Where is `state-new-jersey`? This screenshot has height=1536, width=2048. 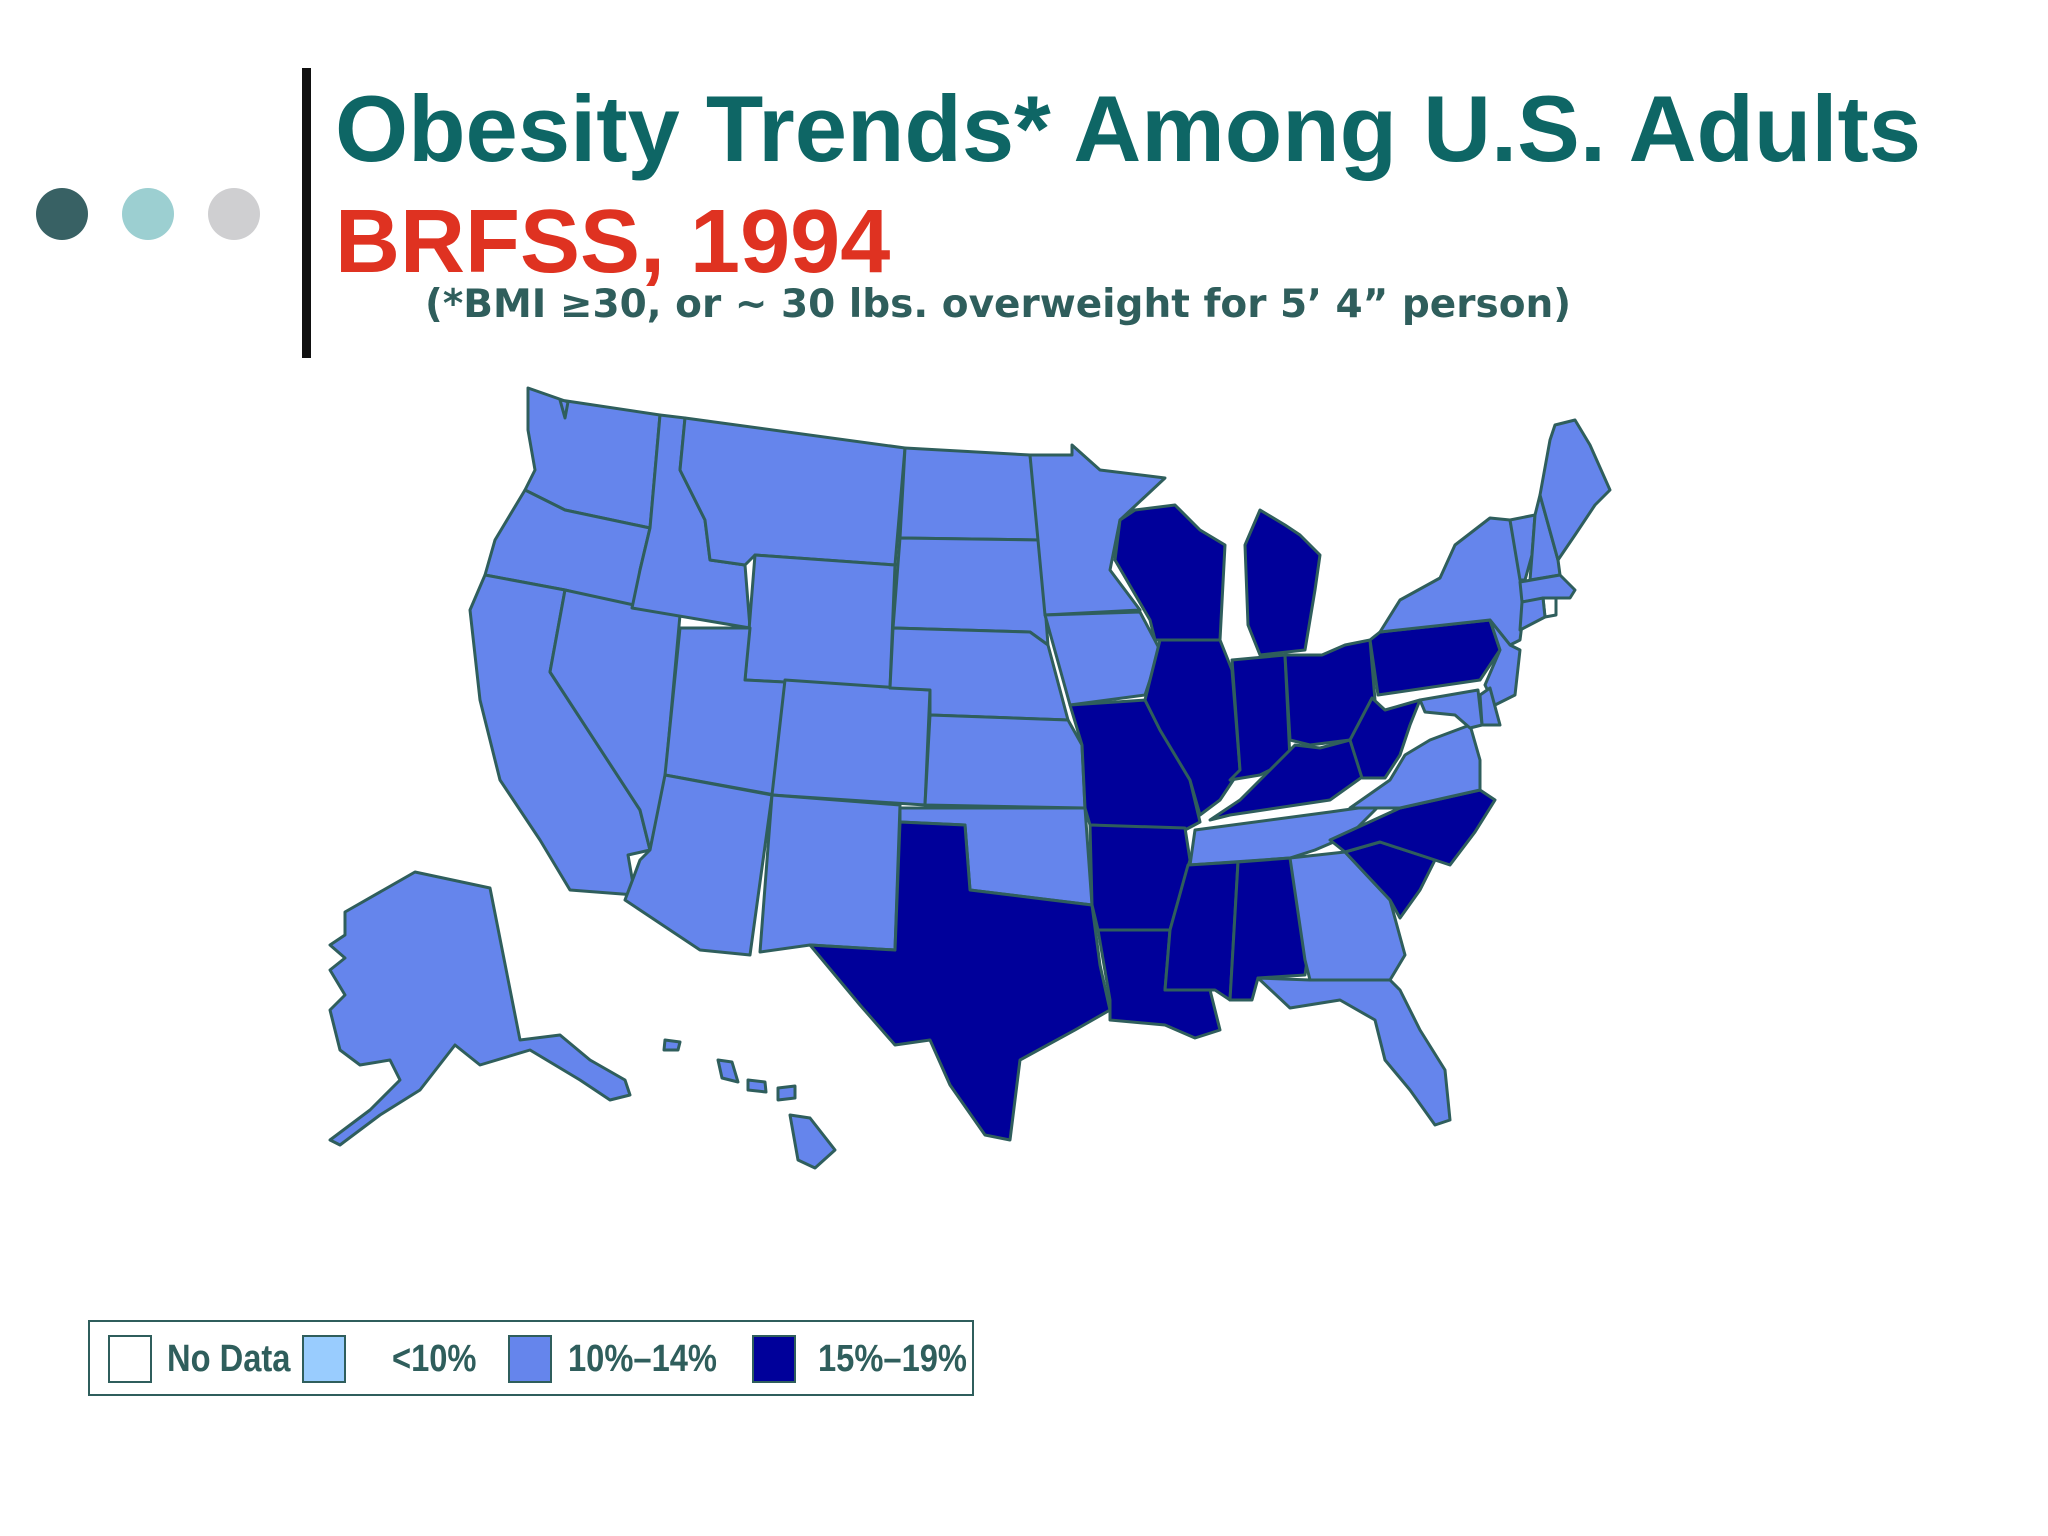 state-new-jersey is located at coordinates (1502, 662).